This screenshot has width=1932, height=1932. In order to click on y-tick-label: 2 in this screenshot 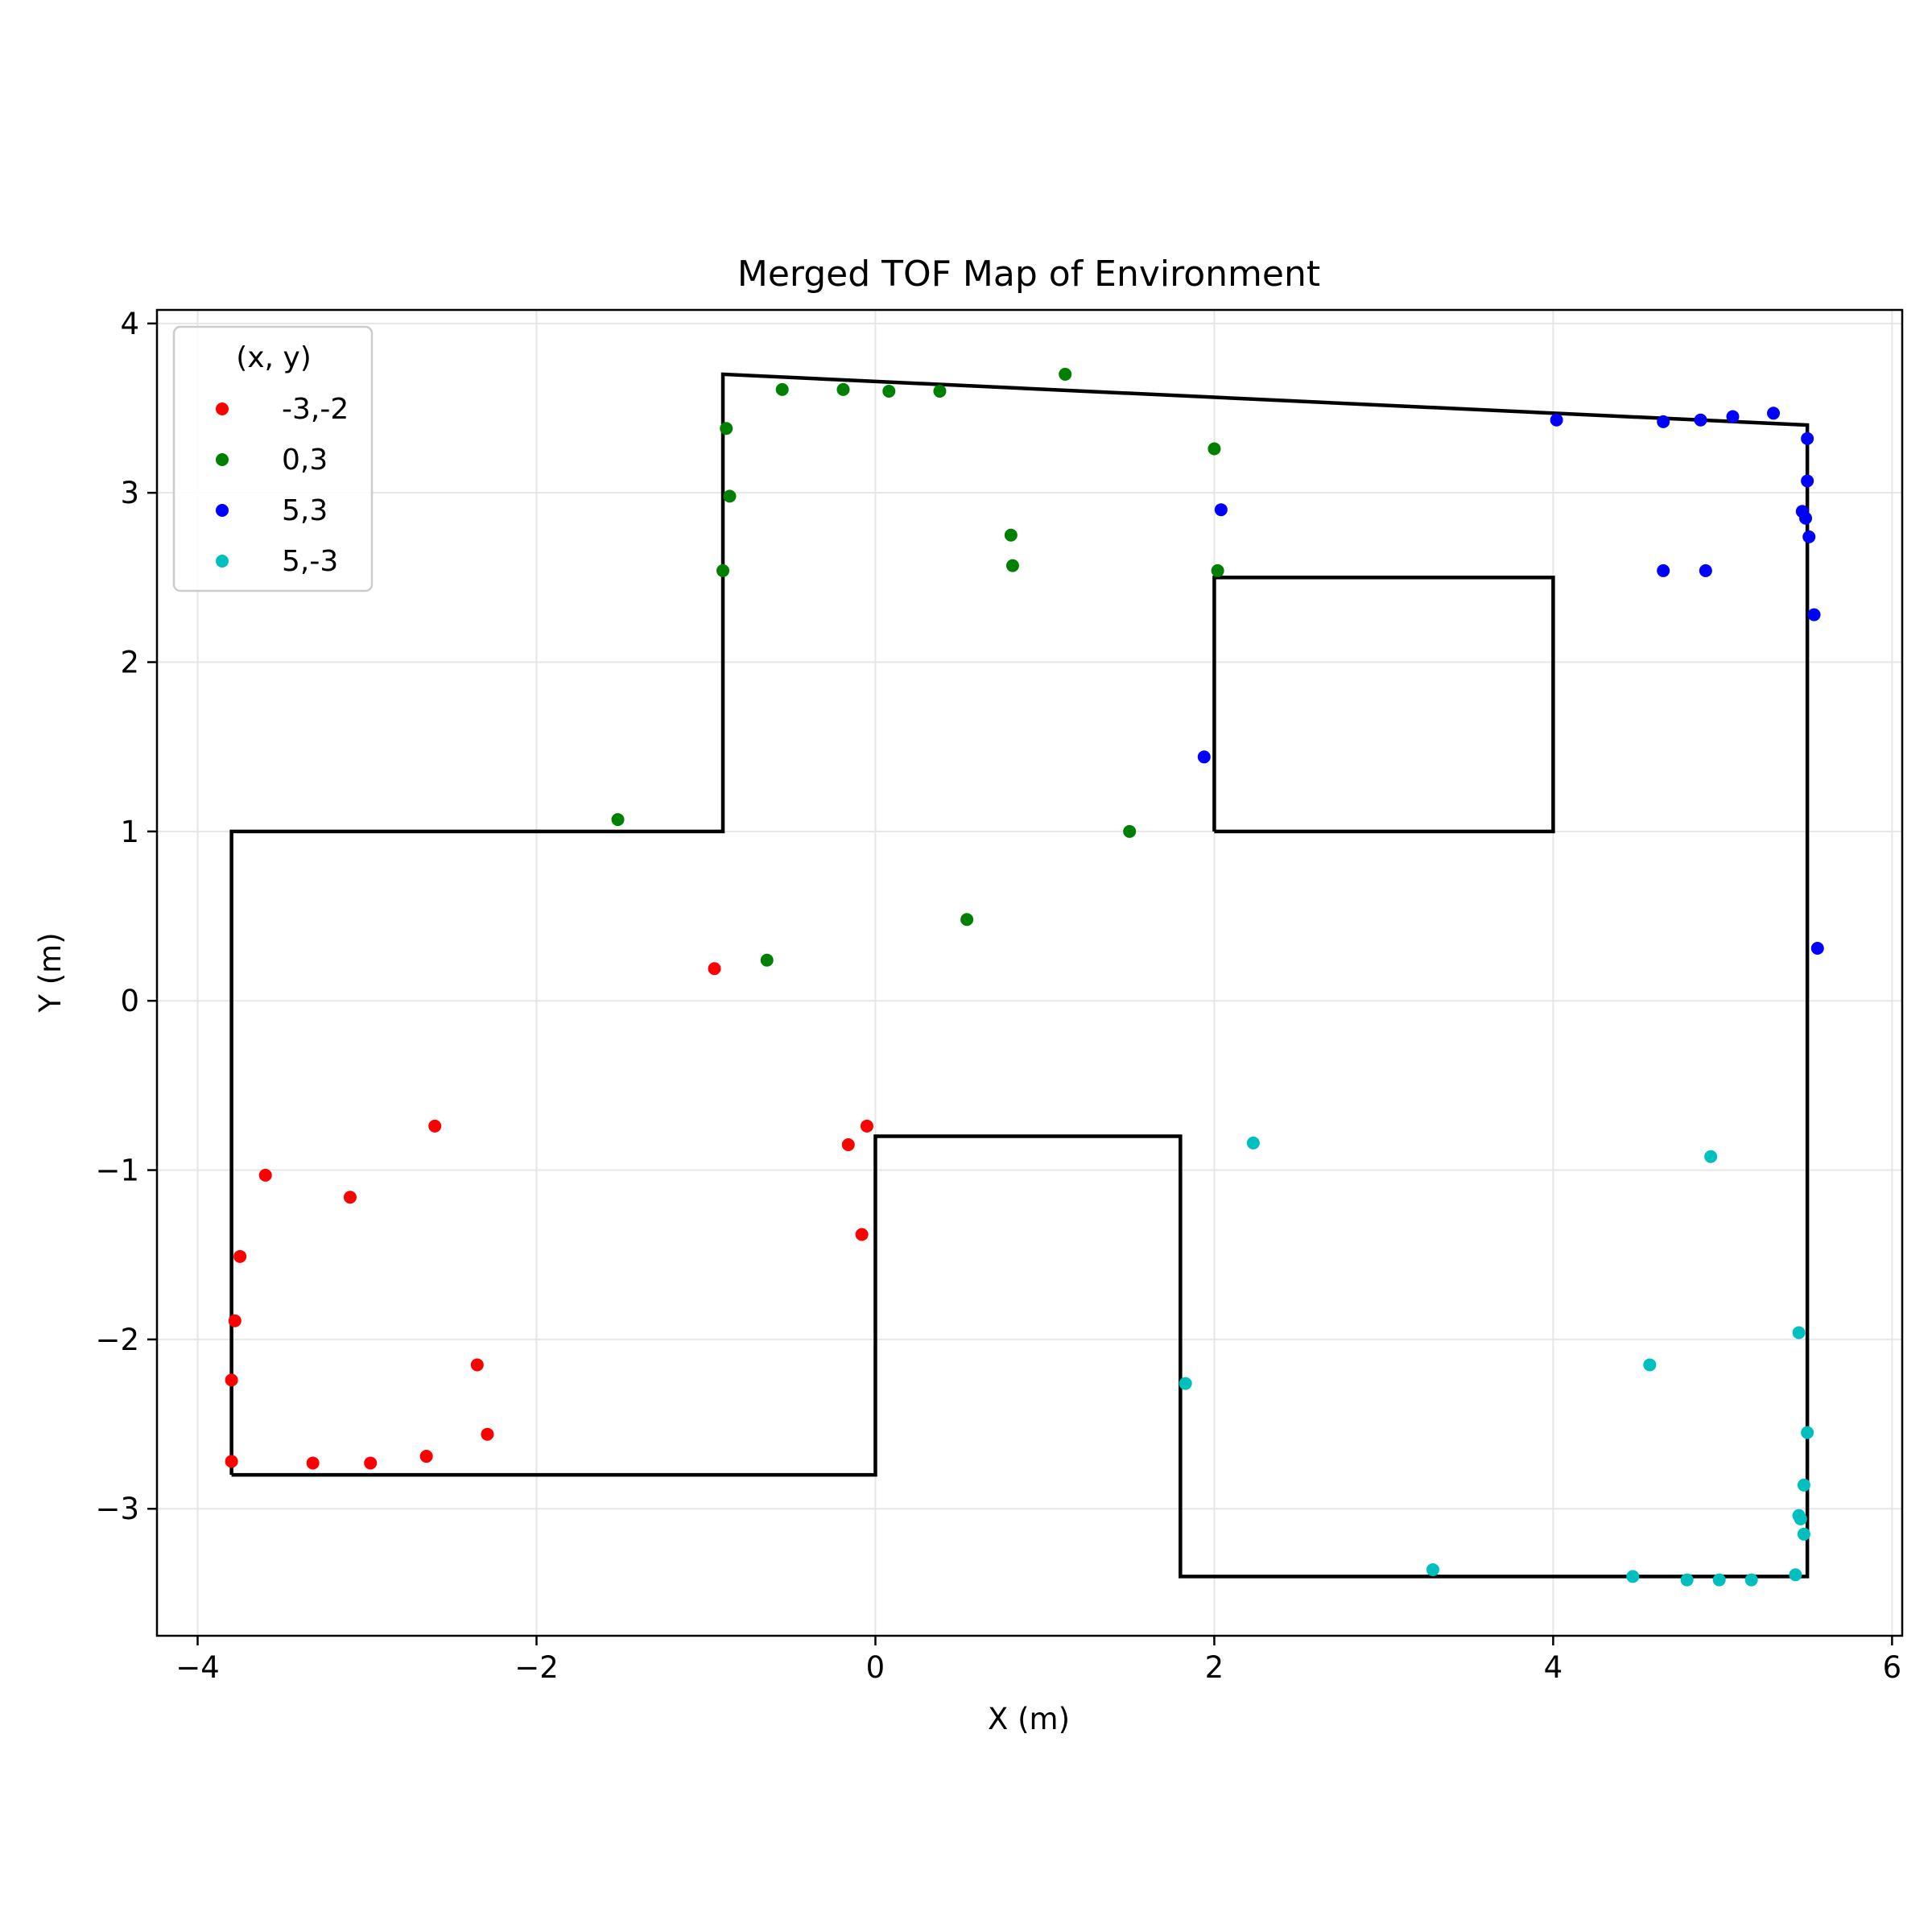, I will do `click(129, 663)`.